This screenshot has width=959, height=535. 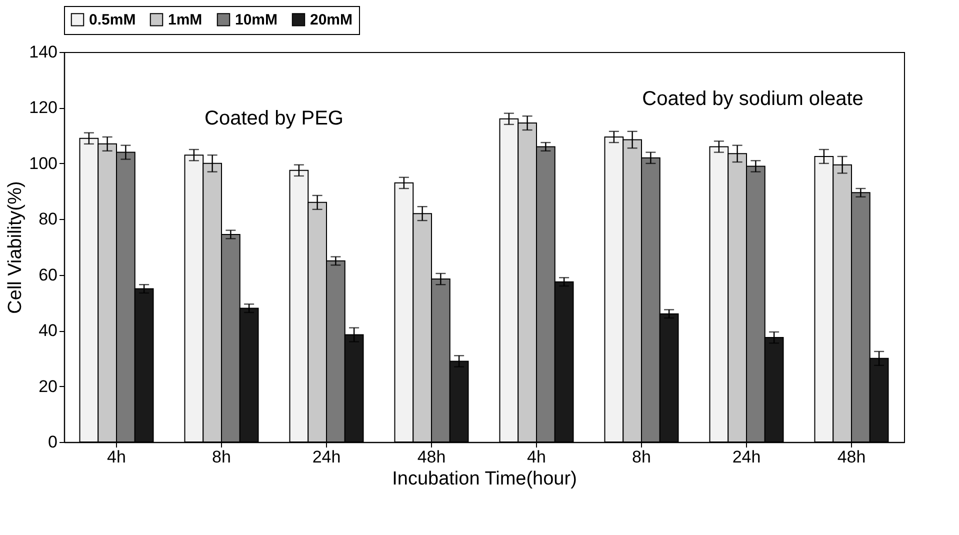 What do you see at coordinates (53, 442) in the screenshot?
I see `y-tick-label: 0` at bounding box center [53, 442].